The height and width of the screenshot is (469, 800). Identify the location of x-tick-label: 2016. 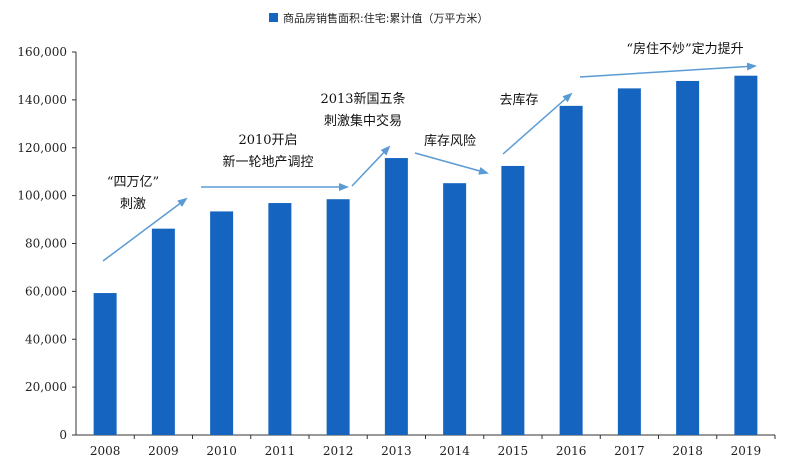
(571, 451).